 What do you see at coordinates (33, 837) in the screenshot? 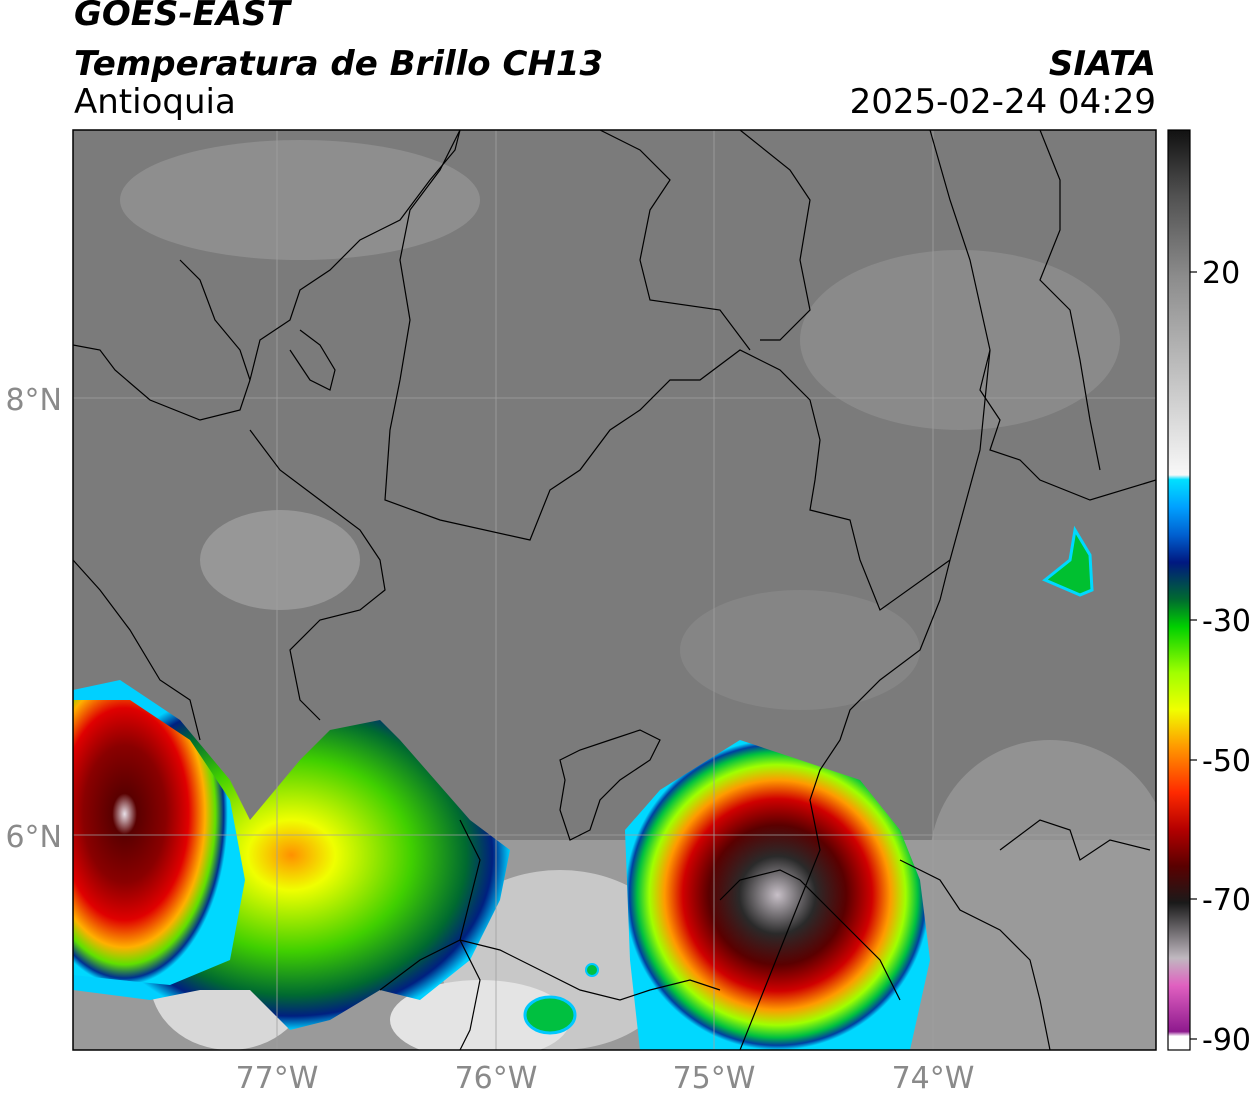
I see `lat-tick-6n: 6°N` at bounding box center [33, 837].